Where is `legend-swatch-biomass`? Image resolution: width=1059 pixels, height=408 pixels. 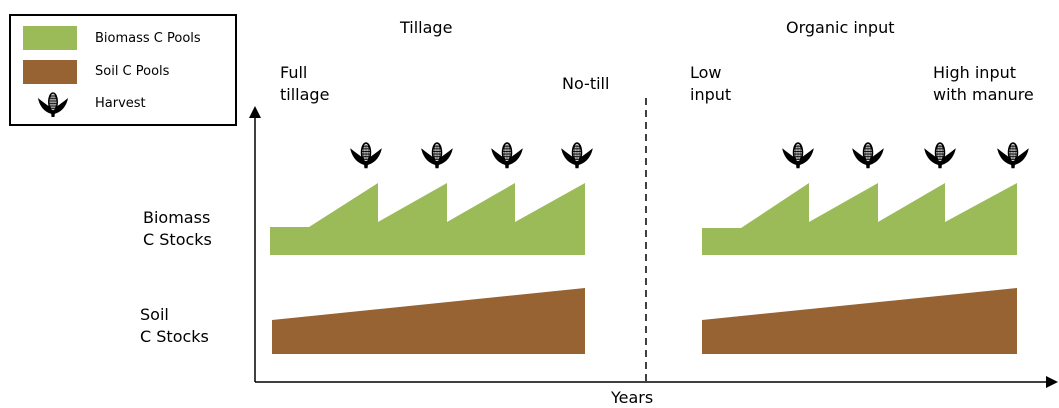 legend-swatch-biomass is located at coordinates (50, 38).